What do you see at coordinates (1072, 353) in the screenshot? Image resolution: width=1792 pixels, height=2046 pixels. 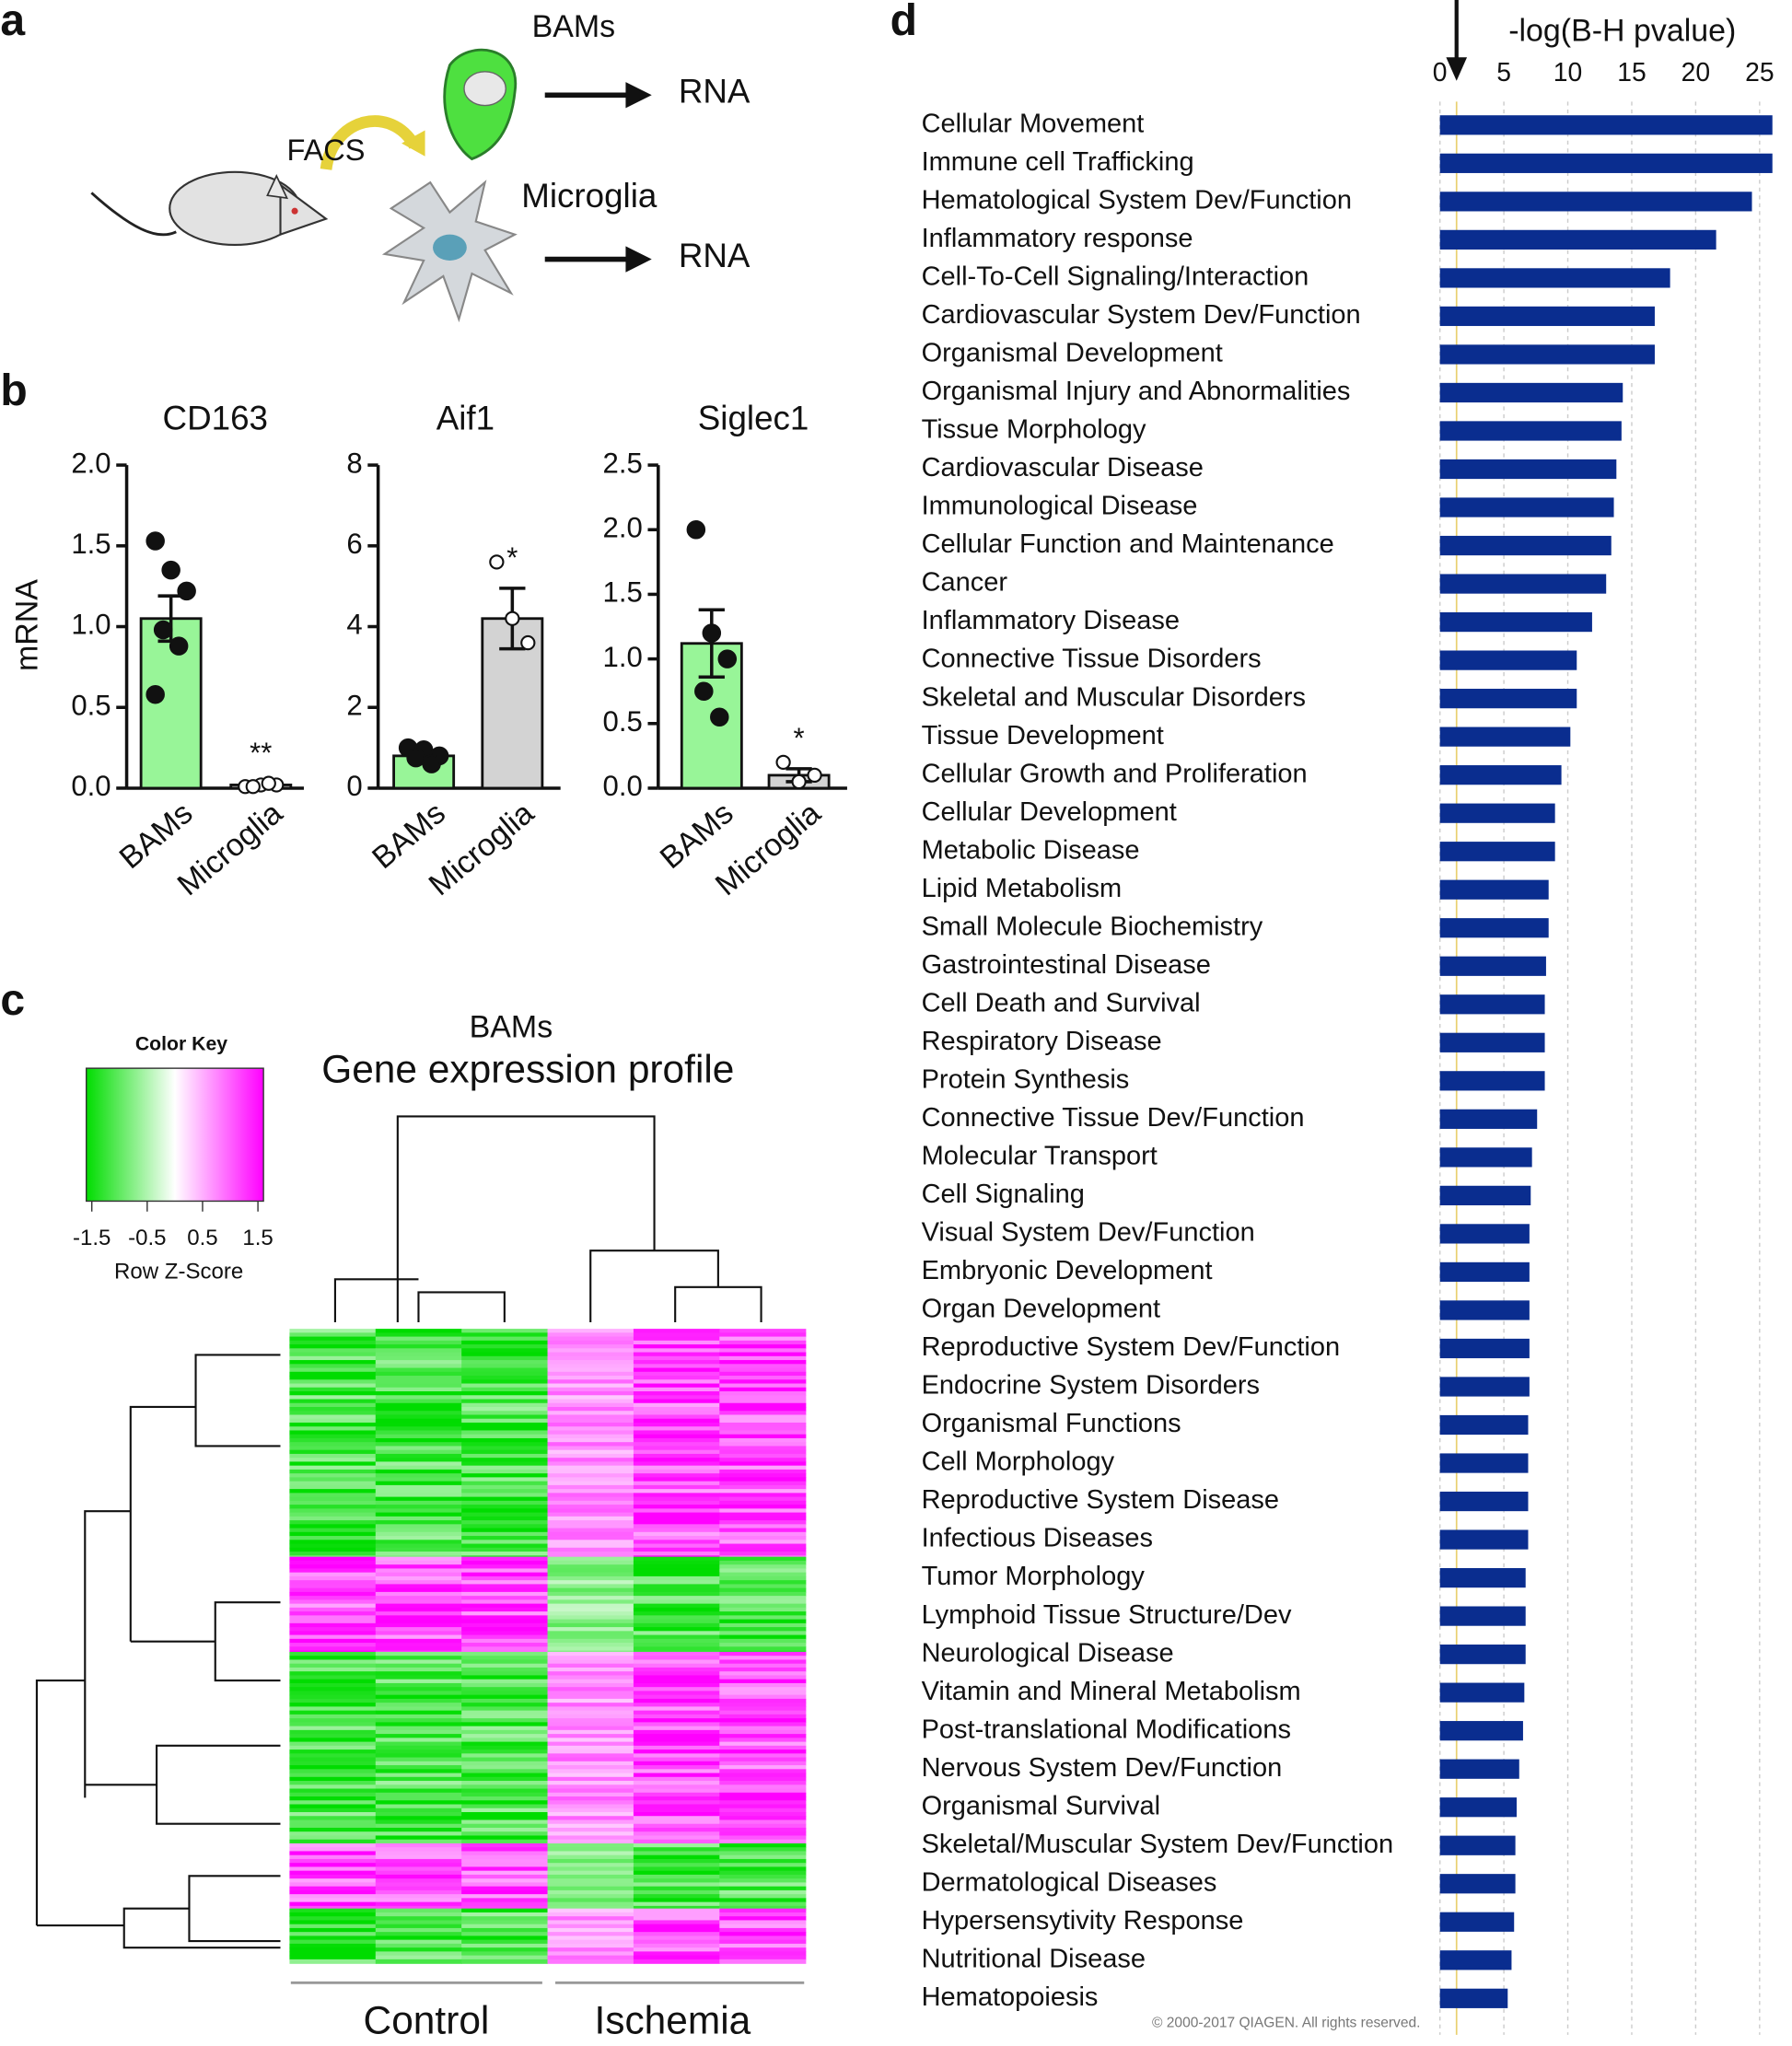 I see `category-label: Organismal Development` at bounding box center [1072, 353].